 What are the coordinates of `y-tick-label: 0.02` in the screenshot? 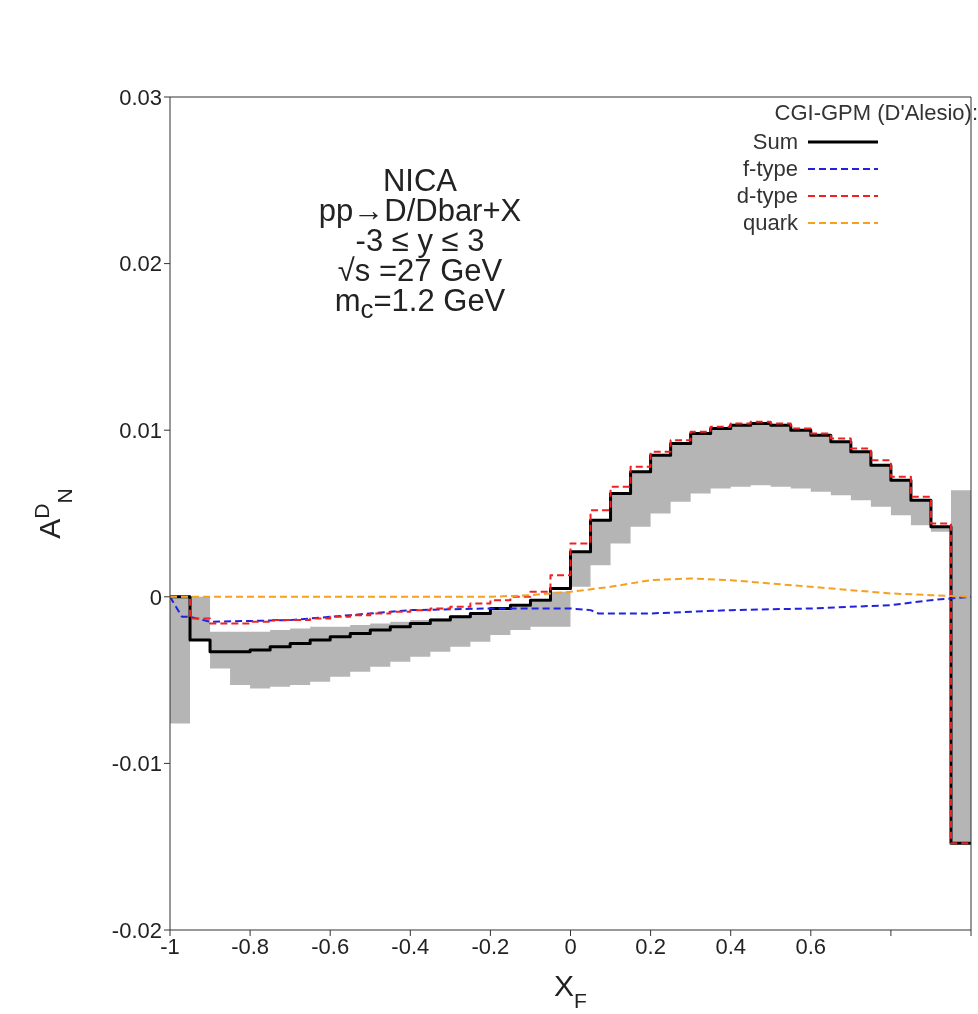 It's located at (140, 264).